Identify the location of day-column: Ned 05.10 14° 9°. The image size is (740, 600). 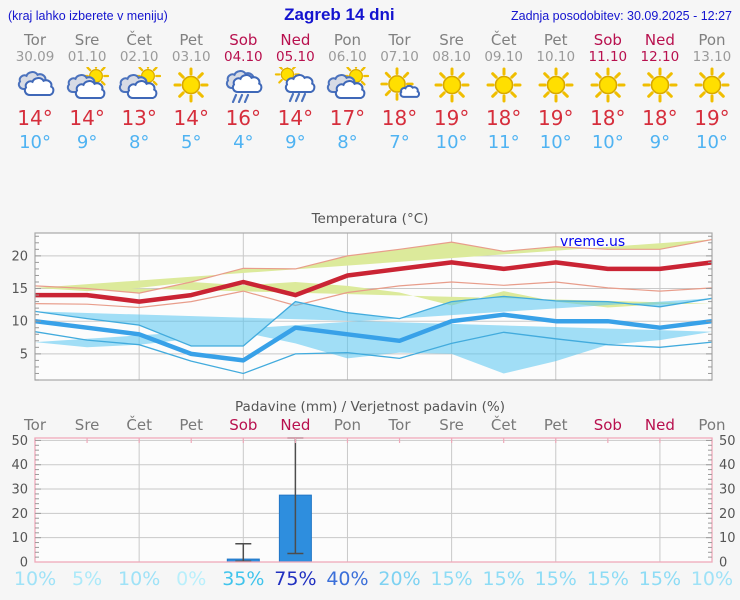
(295, 93).